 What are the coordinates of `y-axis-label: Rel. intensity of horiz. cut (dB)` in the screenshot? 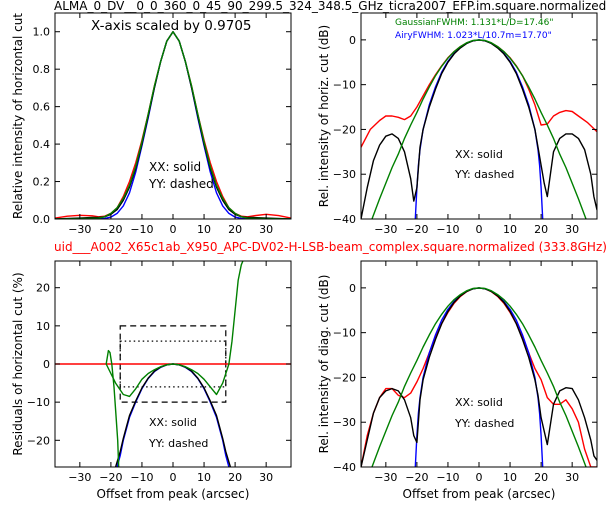 It's located at (324, 116).